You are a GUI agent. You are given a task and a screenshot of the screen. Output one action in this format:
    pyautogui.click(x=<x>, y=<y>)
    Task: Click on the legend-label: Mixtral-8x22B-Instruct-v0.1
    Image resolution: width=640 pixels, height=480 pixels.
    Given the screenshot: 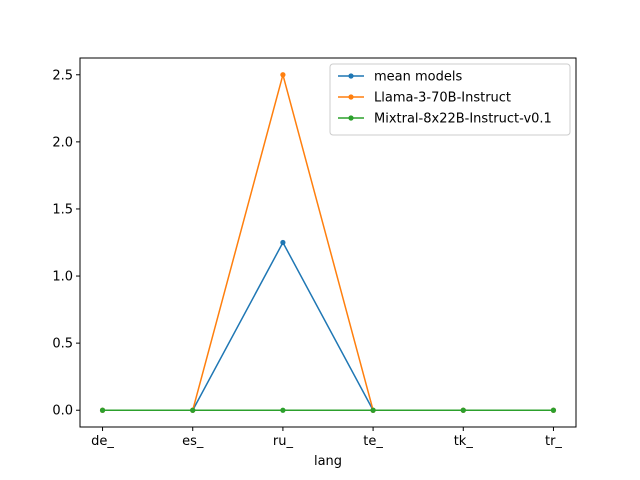 What is the action you would take?
    pyautogui.click(x=463, y=119)
    